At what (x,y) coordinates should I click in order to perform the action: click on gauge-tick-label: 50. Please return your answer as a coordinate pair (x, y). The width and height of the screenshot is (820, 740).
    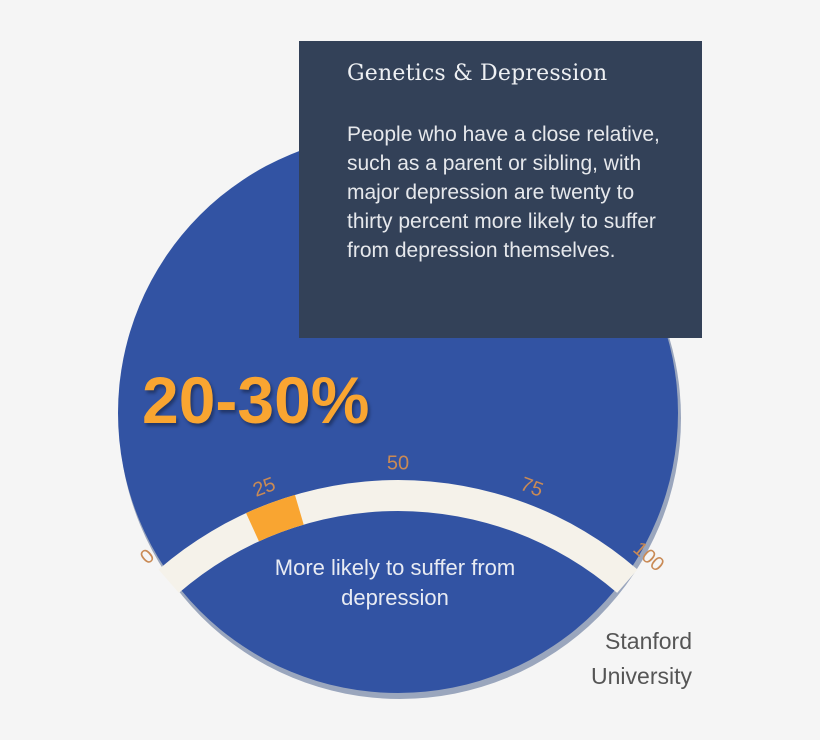
    Looking at the image, I should click on (398, 463).